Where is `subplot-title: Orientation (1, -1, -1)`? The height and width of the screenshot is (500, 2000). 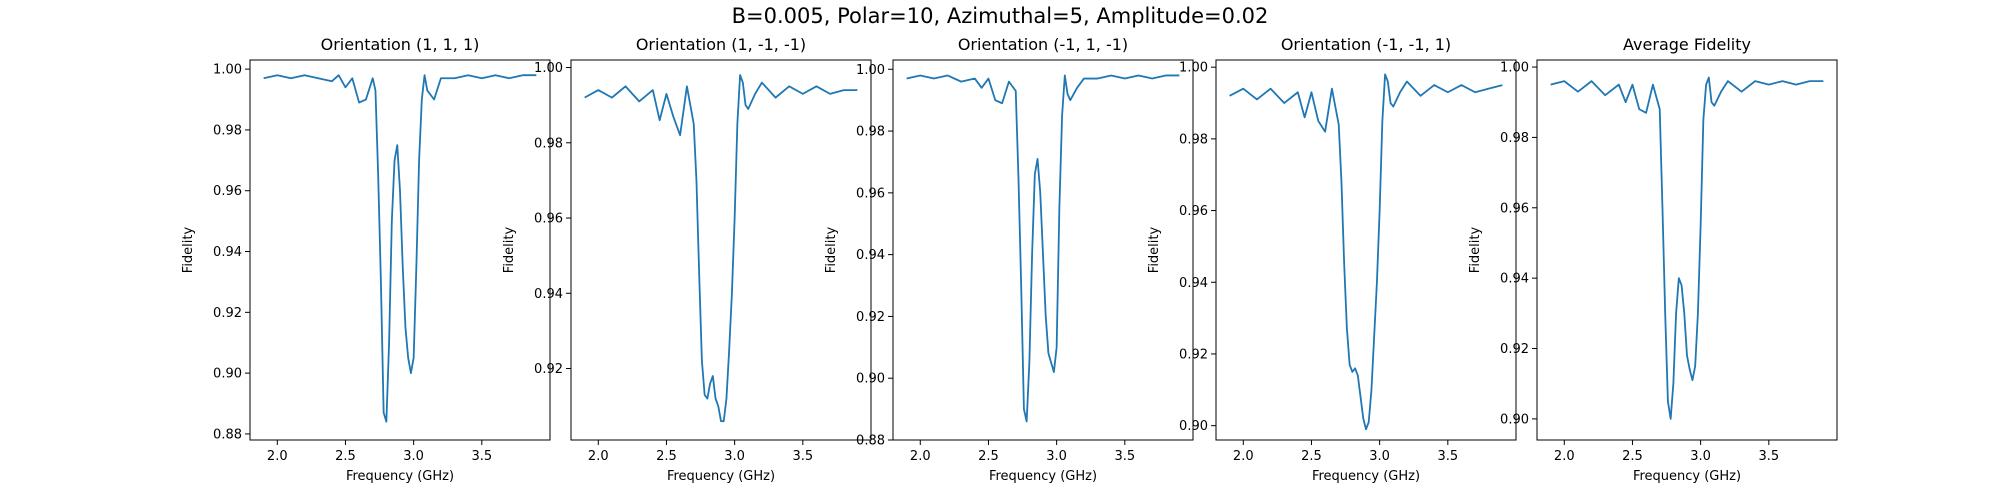 subplot-title: Orientation (1, -1, -1) is located at coordinates (721, 44).